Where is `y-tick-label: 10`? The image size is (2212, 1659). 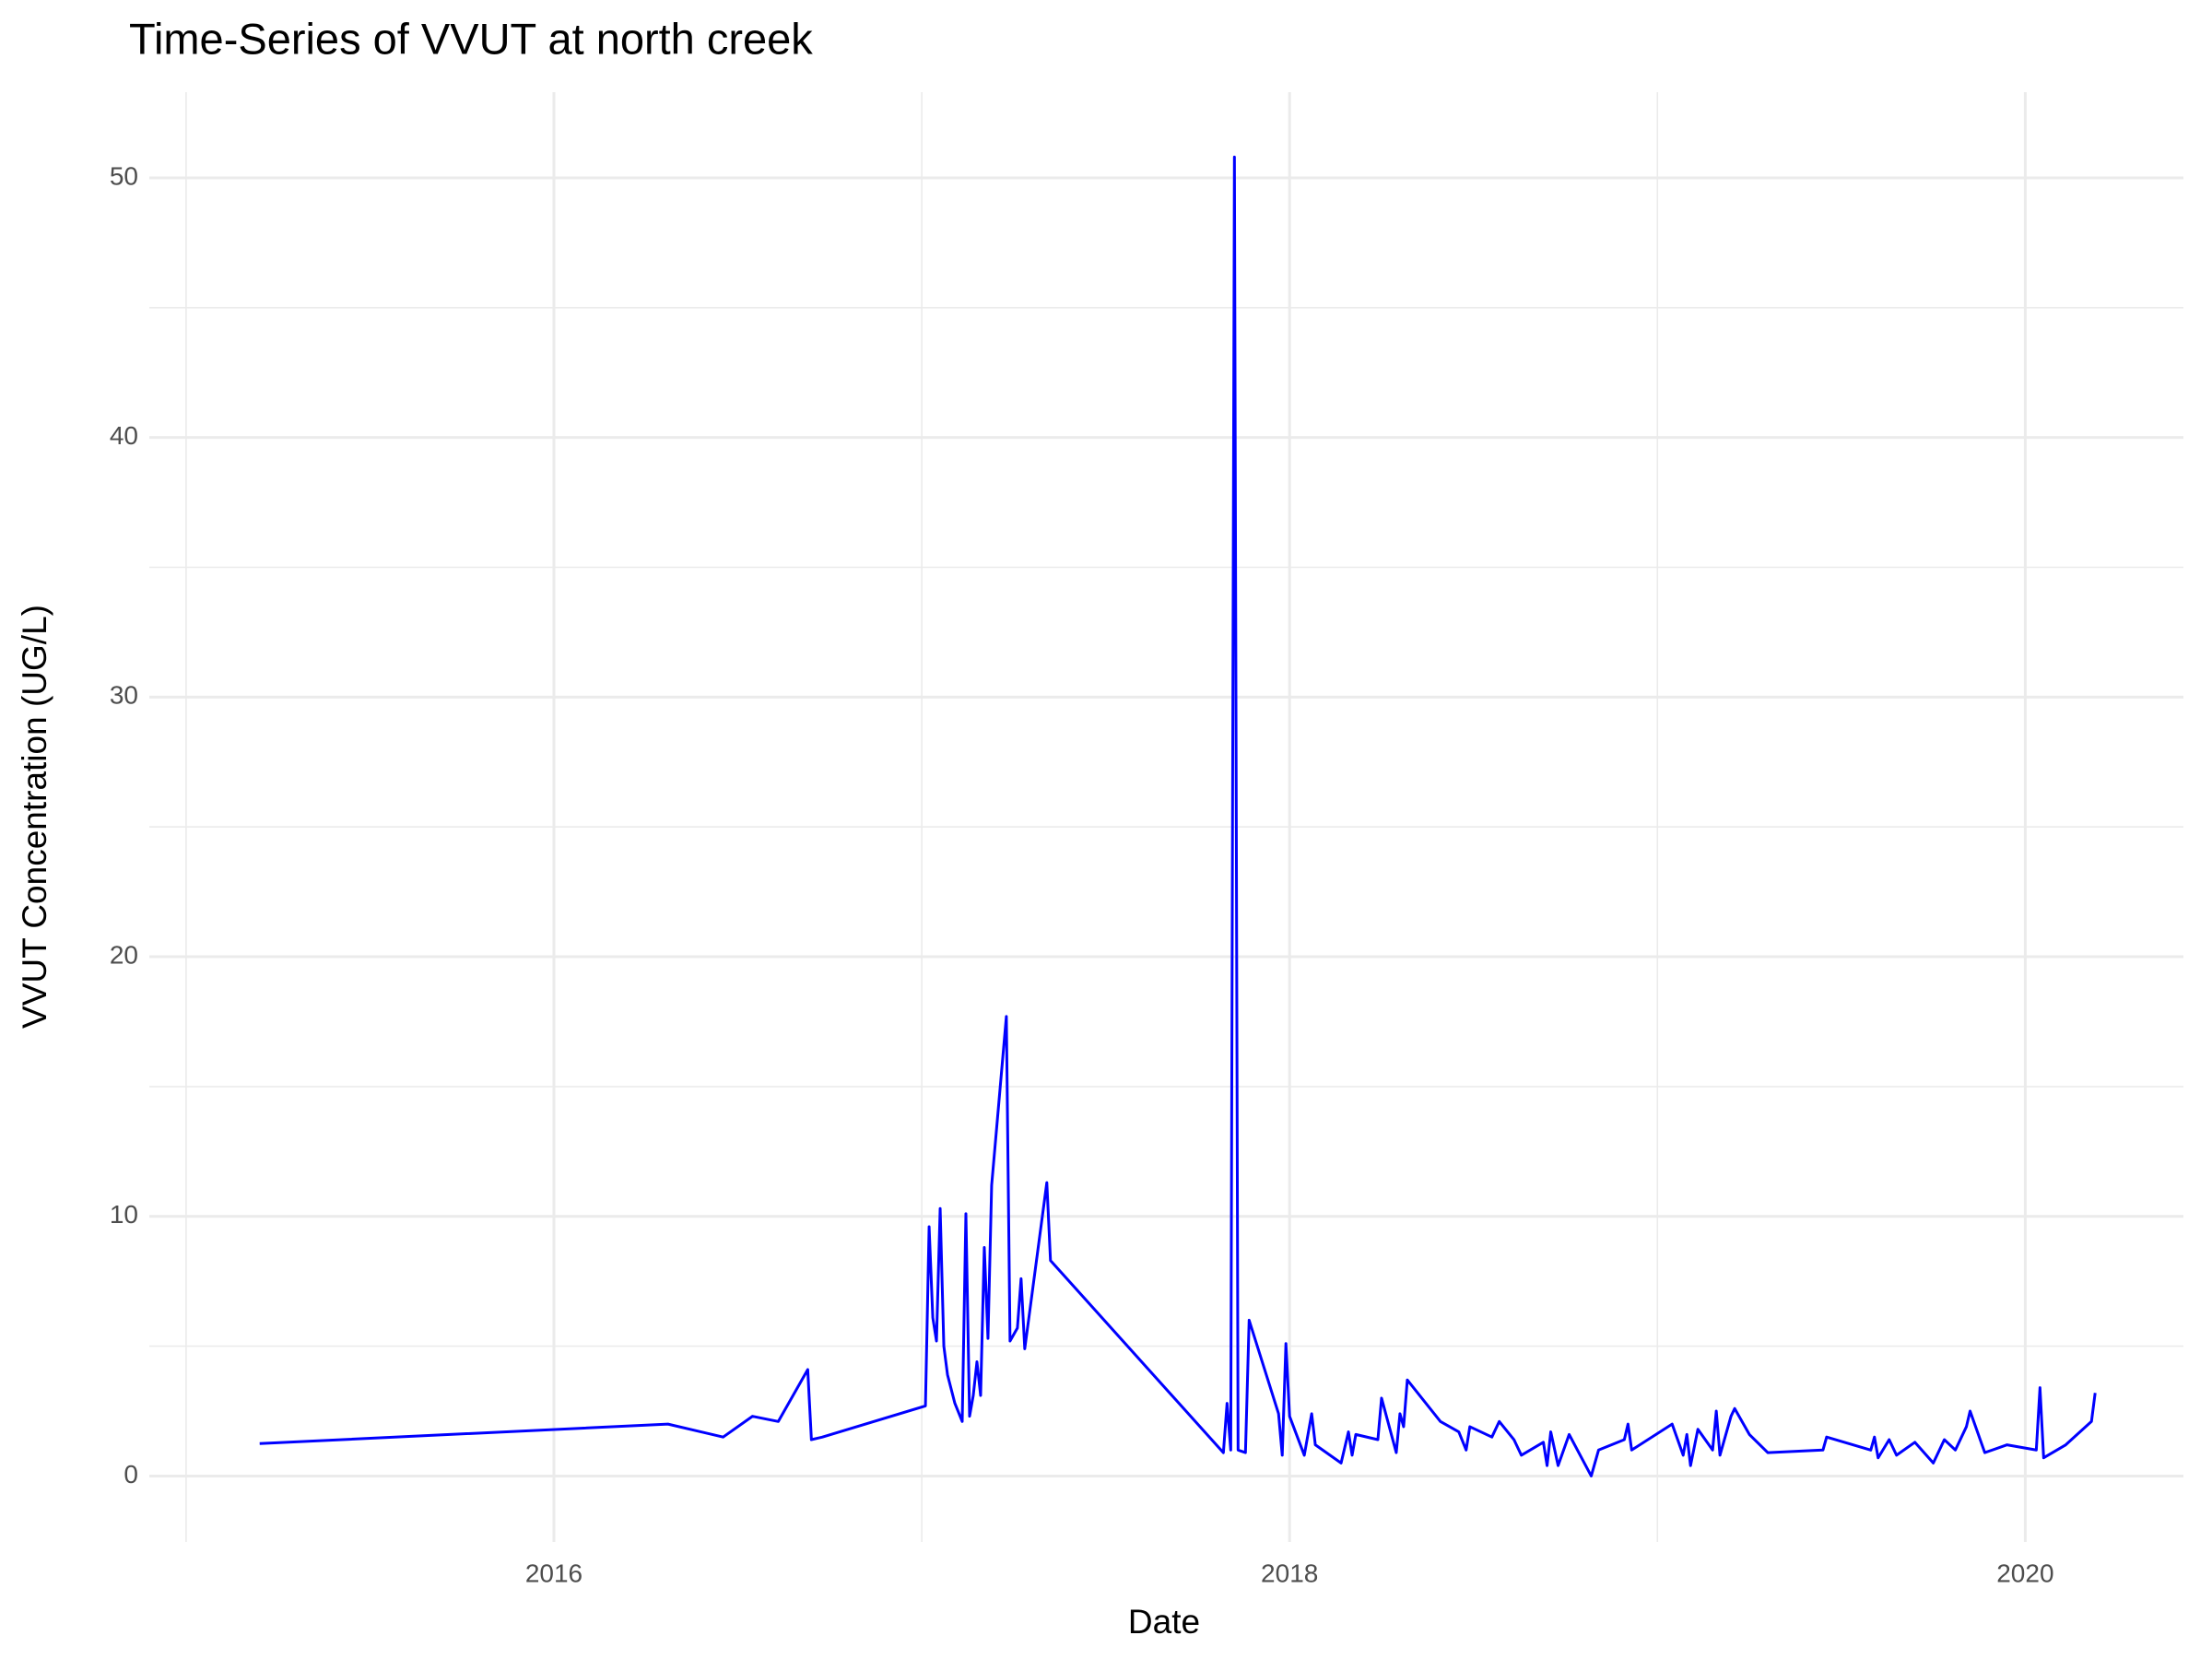
y-tick-label: 10 is located at coordinates (124, 1214).